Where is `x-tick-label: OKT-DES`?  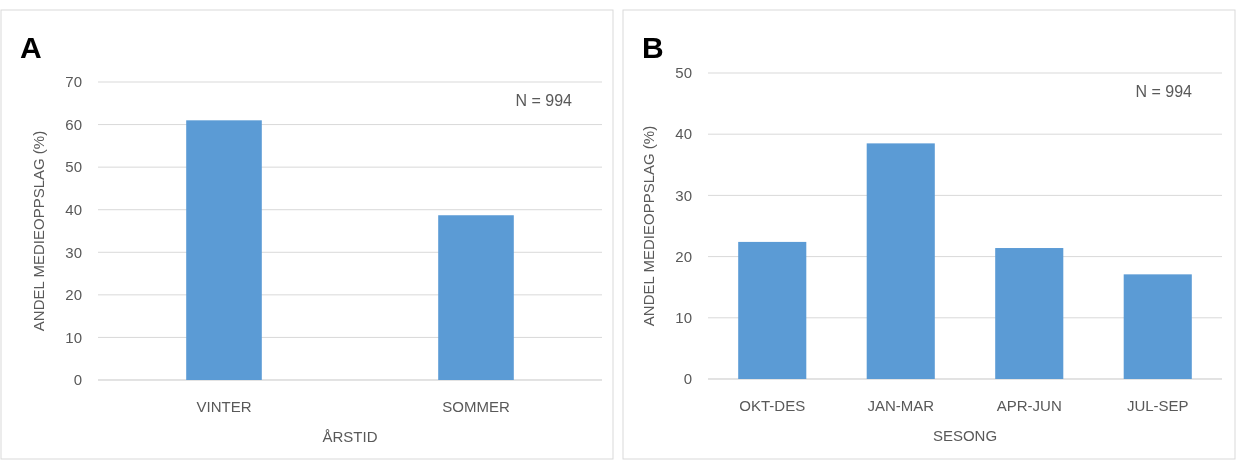 x-tick-label: OKT-DES is located at coordinates (772, 405).